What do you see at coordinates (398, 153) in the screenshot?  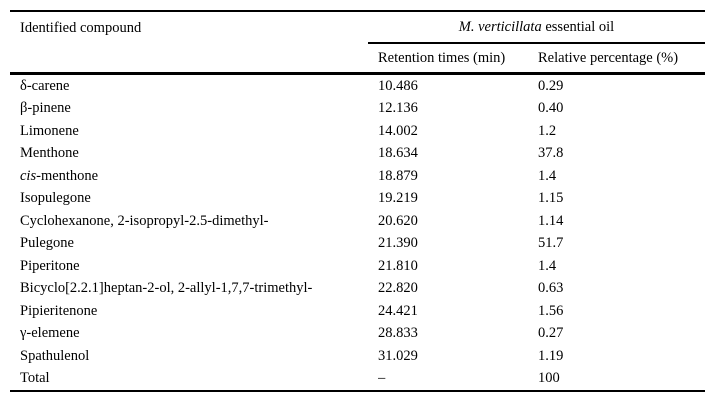 I see `retention-time-value: 18.634` at bounding box center [398, 153].